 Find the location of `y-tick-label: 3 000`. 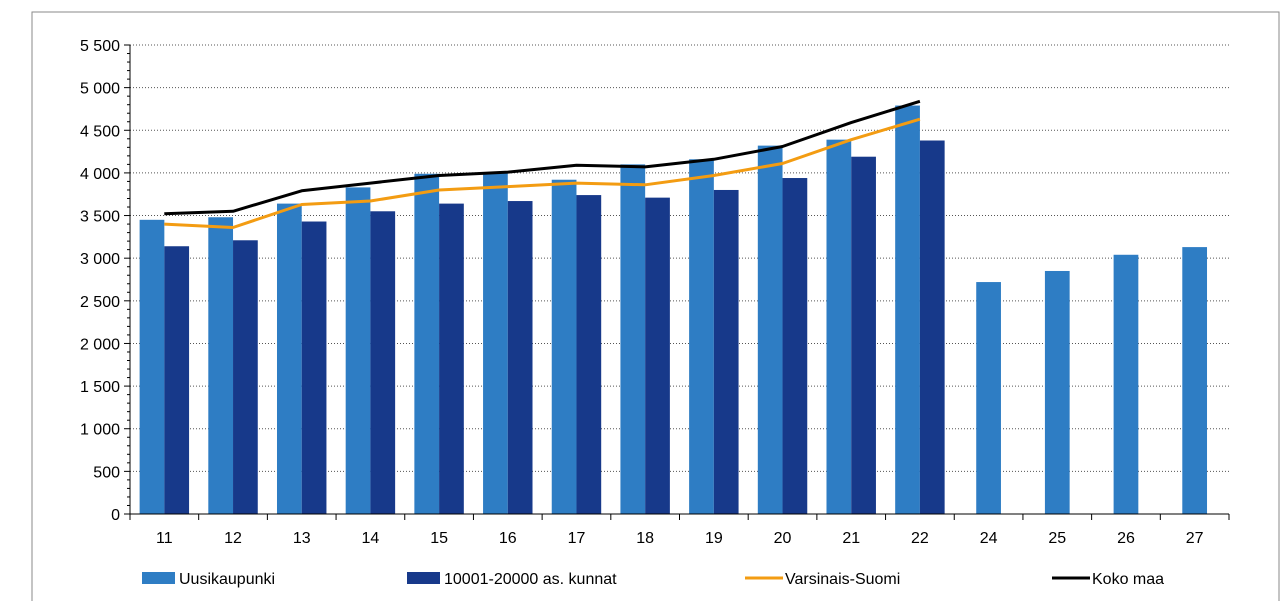

y-tick-label: 3 000 is located at coordinates (100, 259).